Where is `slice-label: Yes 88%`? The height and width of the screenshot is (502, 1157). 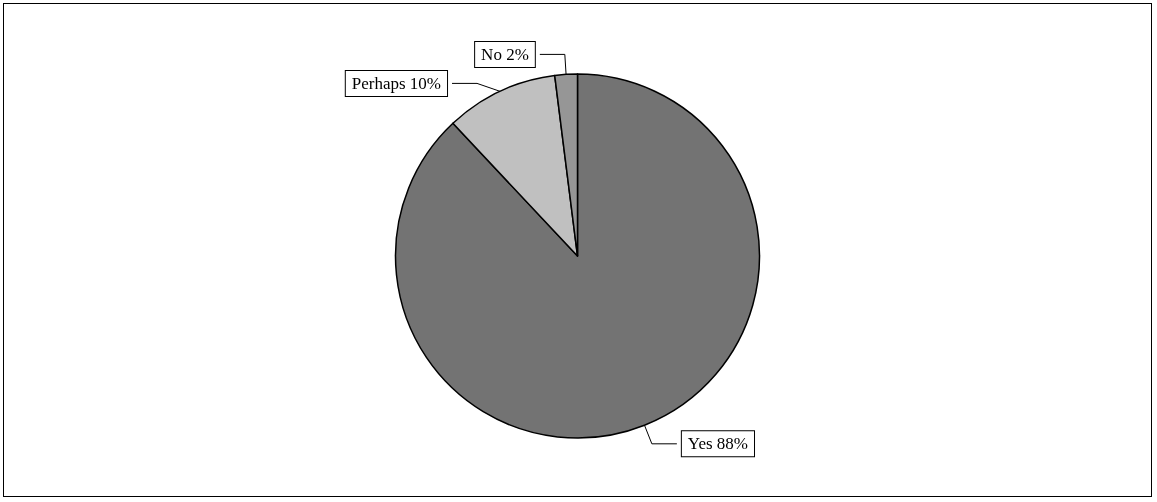
slice-label: Yes 88% is located at coordinates (718, 444).